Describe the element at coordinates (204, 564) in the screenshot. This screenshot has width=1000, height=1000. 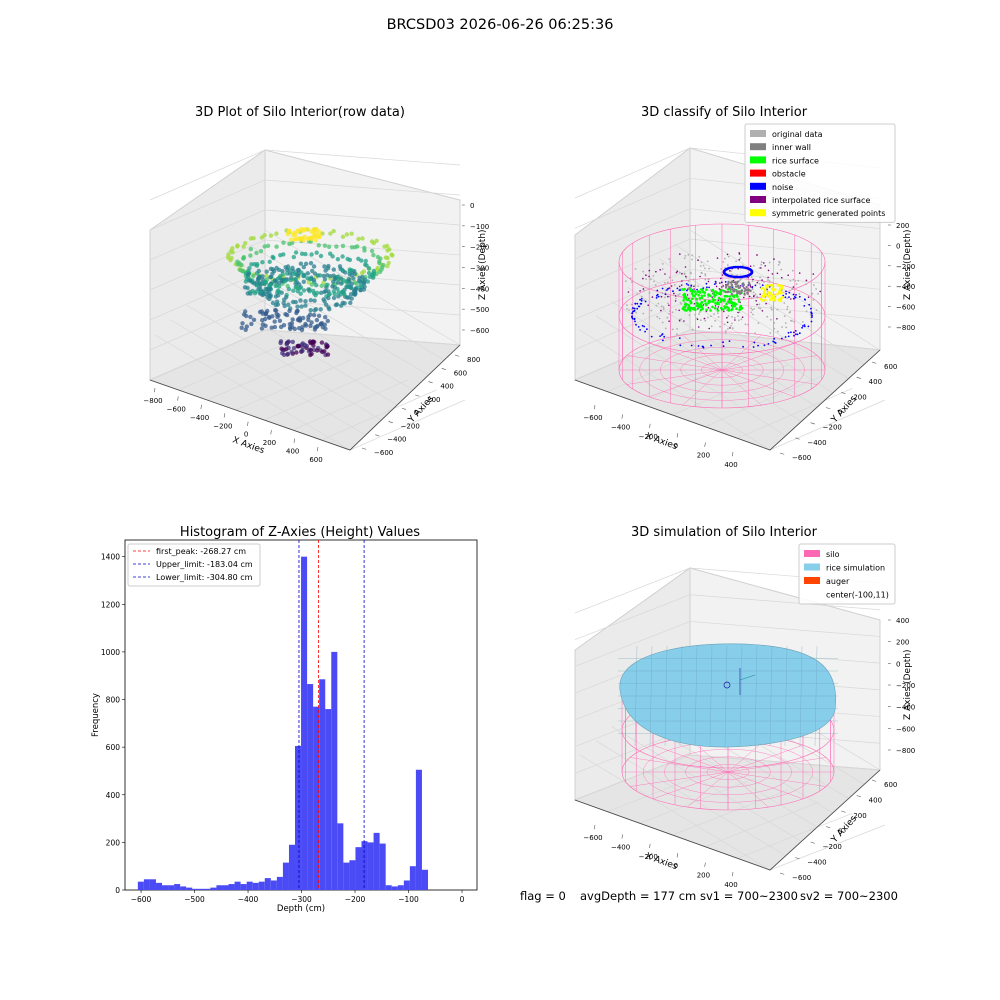
I see `legend-label: Upper_limit: -183.04 cm` at that location.